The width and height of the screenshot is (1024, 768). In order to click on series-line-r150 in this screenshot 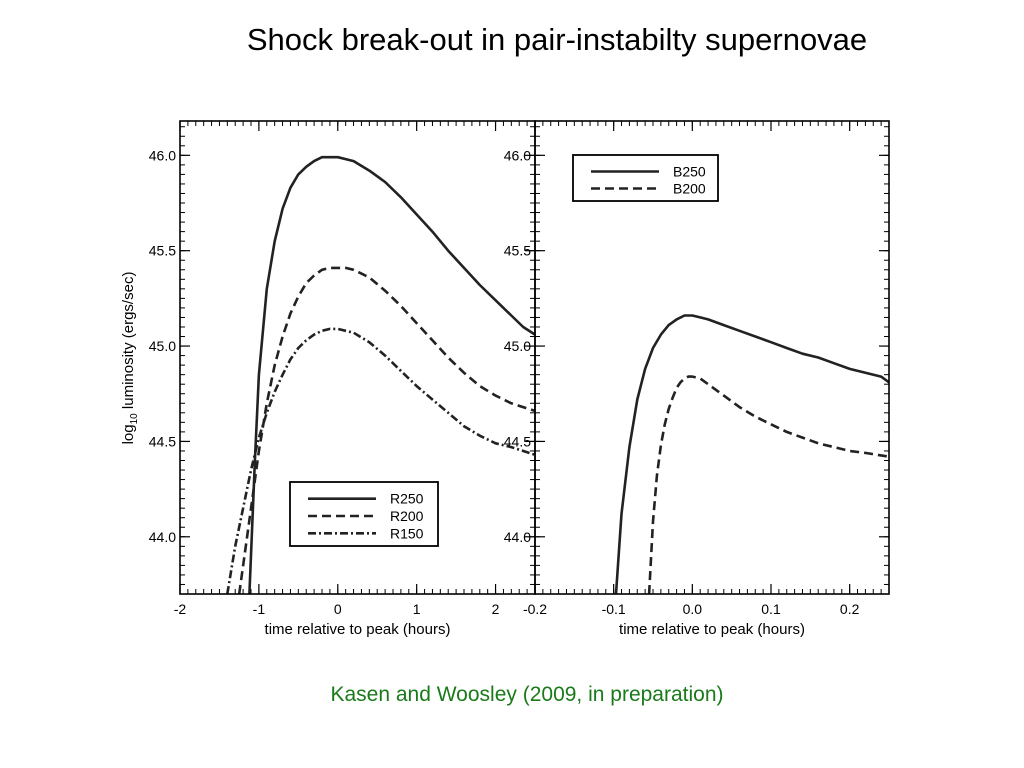, I will do `click(380, 460)`.